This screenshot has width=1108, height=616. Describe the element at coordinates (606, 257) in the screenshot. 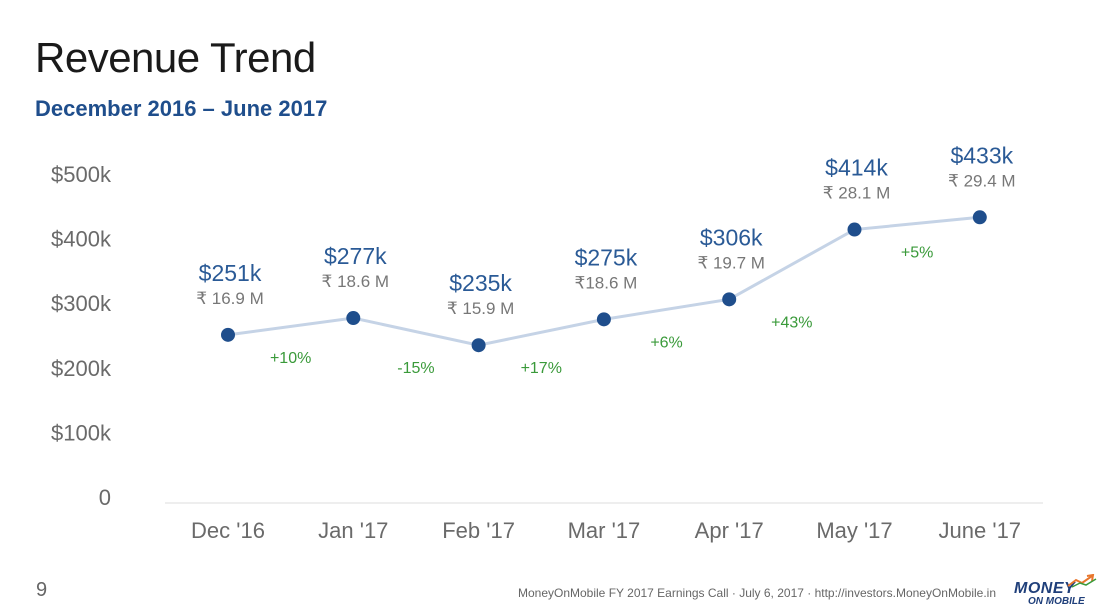

I see `usd-value-label: $275k` at that location.